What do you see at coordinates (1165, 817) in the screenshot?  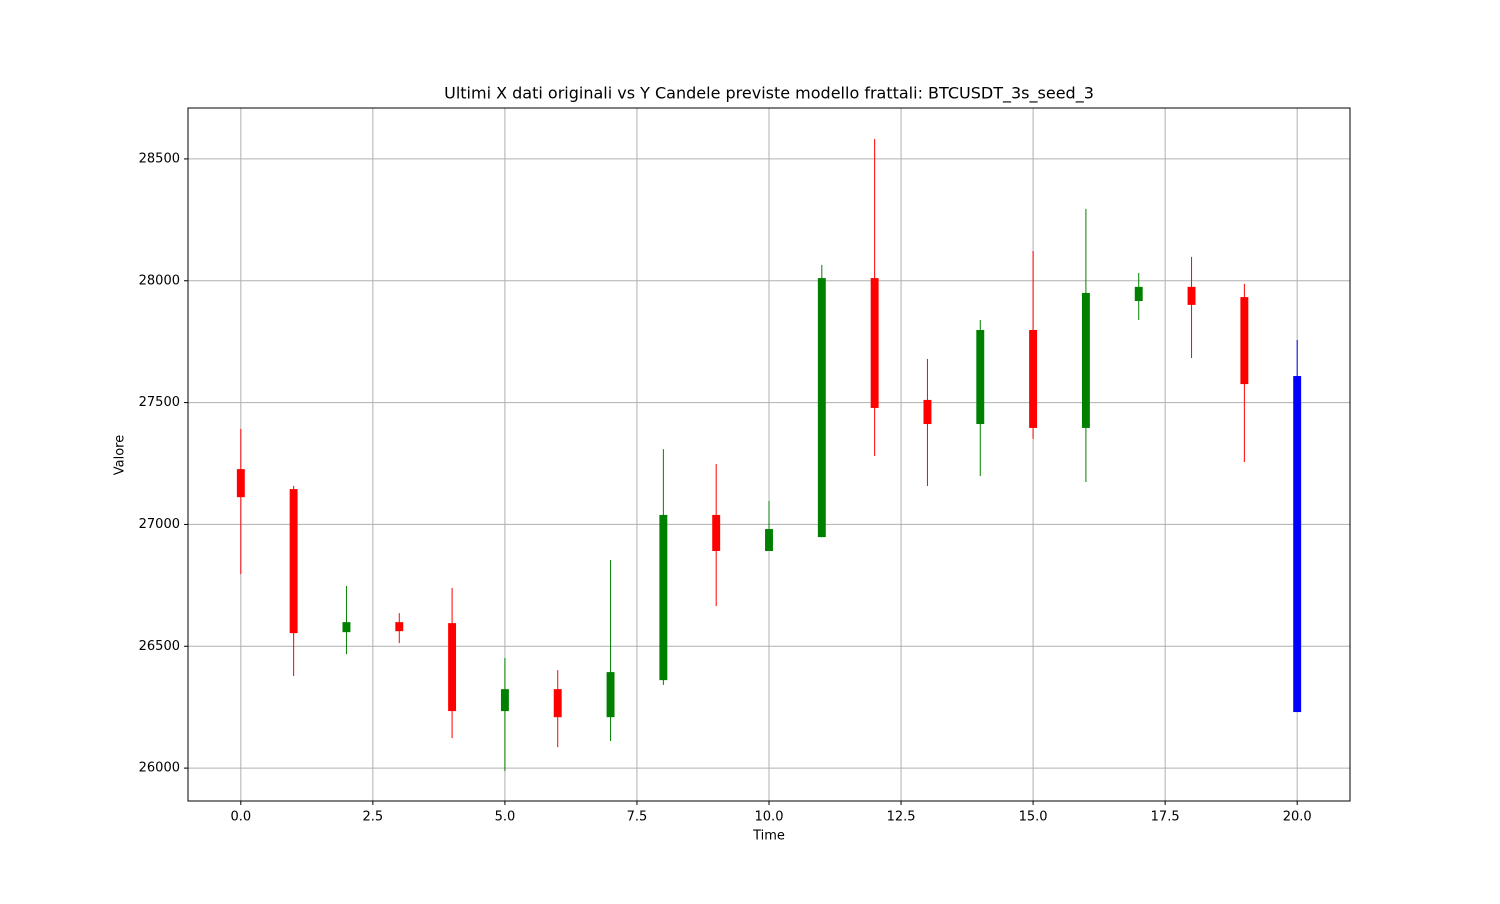 I see `x-tick-label: 17.5` at bounding box center [1165, 817].